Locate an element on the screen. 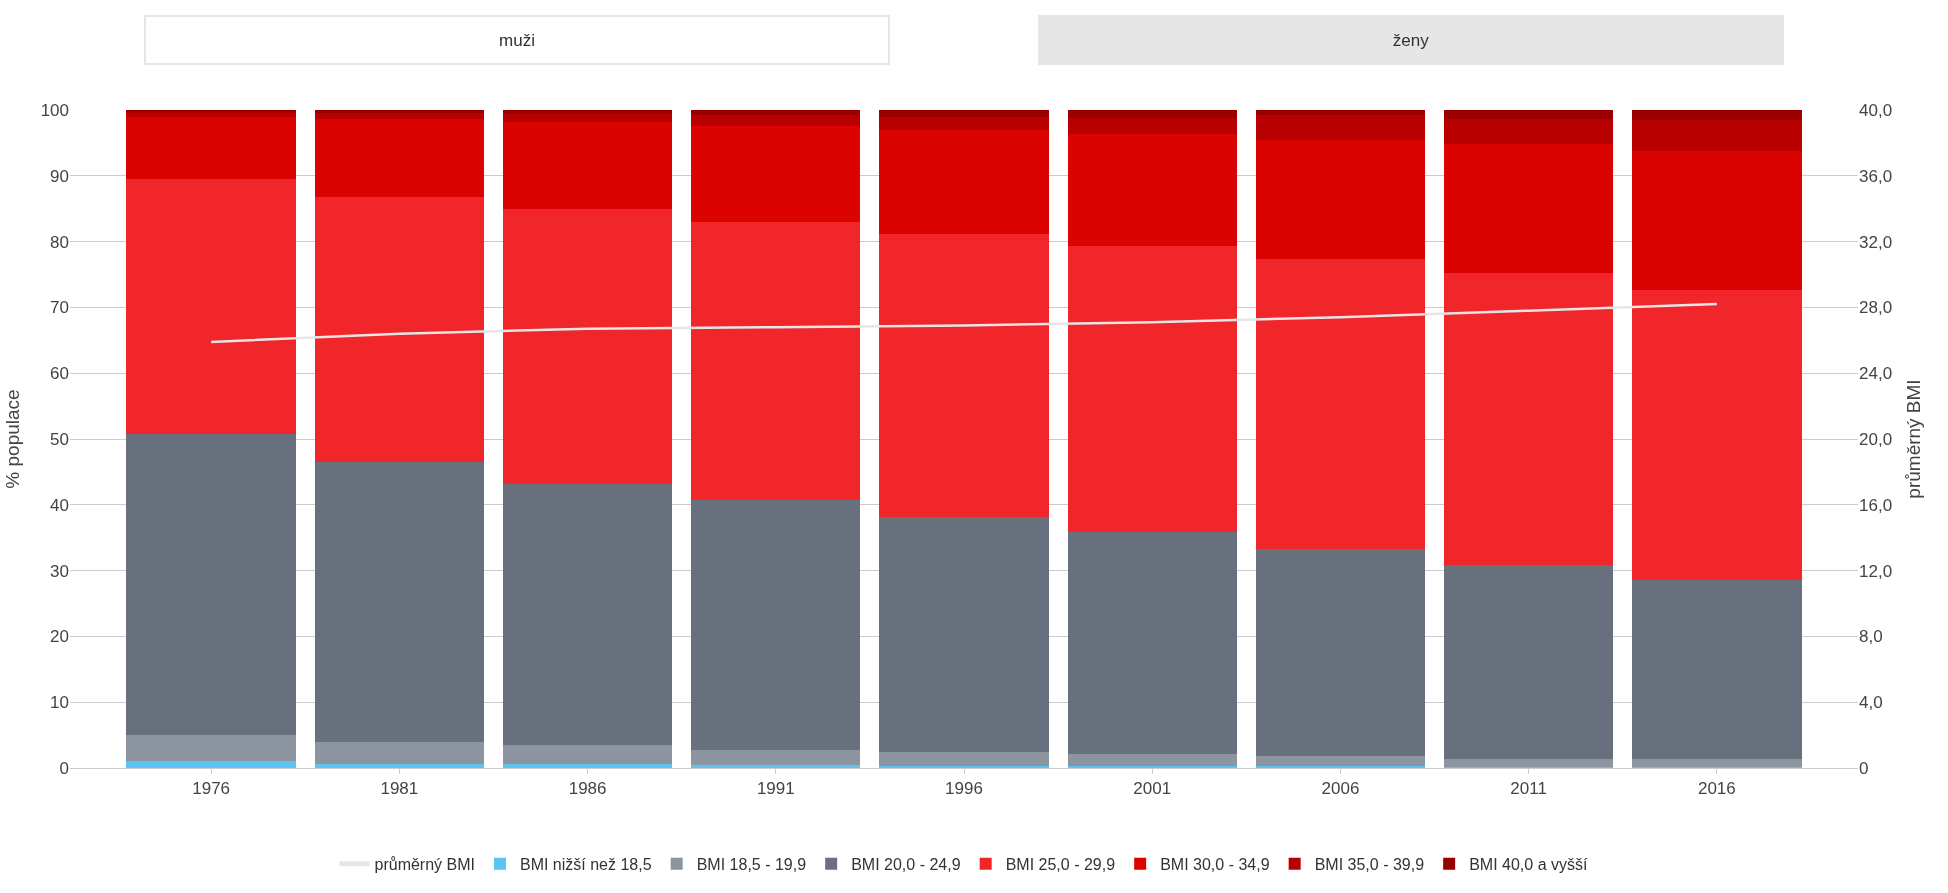  x-tick-label: 2001 is located at coordinates (1152, 789).